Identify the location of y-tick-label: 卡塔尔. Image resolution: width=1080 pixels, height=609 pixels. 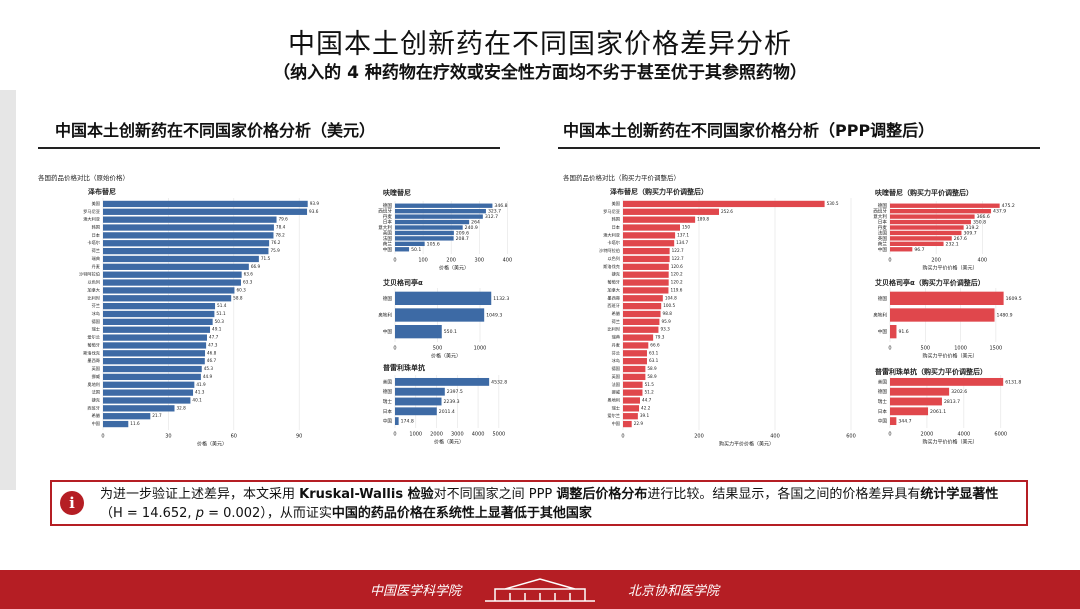
(93, 242).